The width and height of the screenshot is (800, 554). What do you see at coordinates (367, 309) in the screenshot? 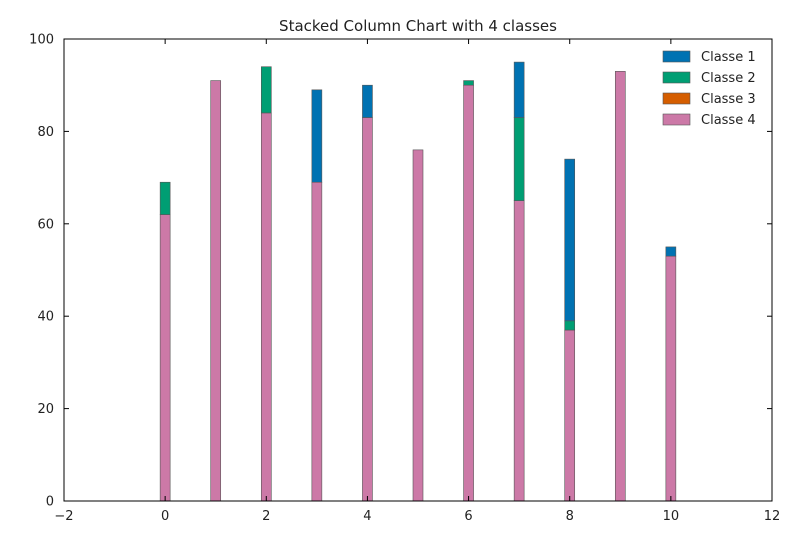
I see `bar-classe-4-x4` at bounding box center [367, 309].